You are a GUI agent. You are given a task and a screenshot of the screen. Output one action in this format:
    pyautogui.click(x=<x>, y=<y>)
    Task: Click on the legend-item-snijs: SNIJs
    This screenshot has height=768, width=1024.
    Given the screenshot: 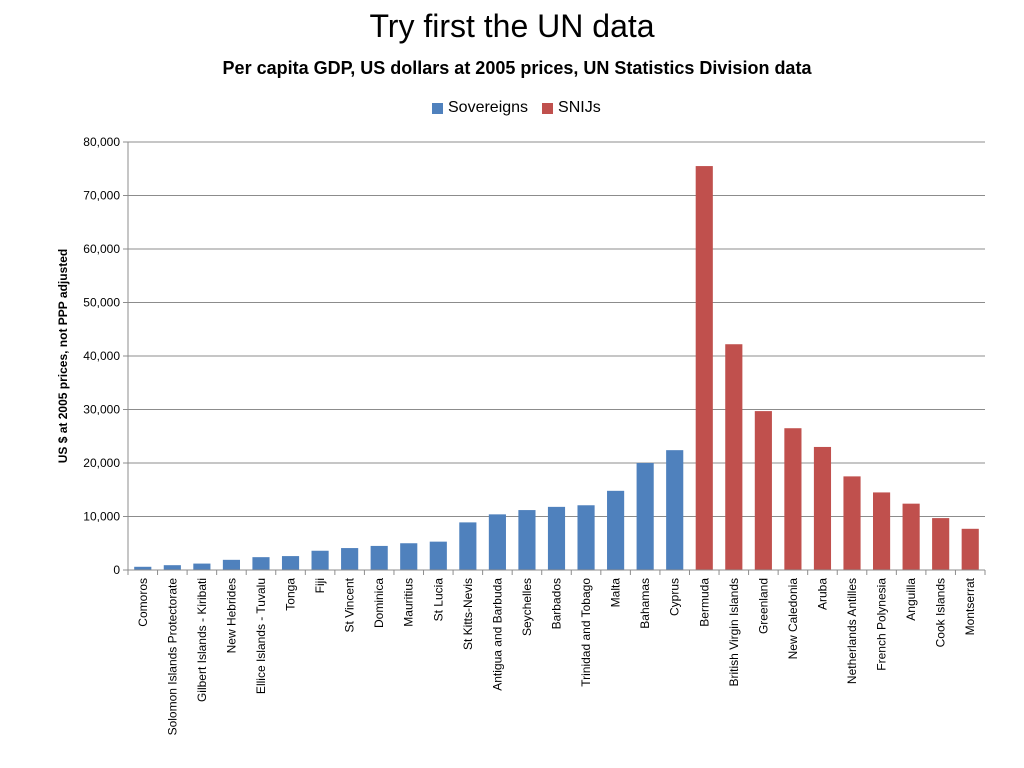 What is the action you would take?
    pyautogui.click(x=571, y=108)
    